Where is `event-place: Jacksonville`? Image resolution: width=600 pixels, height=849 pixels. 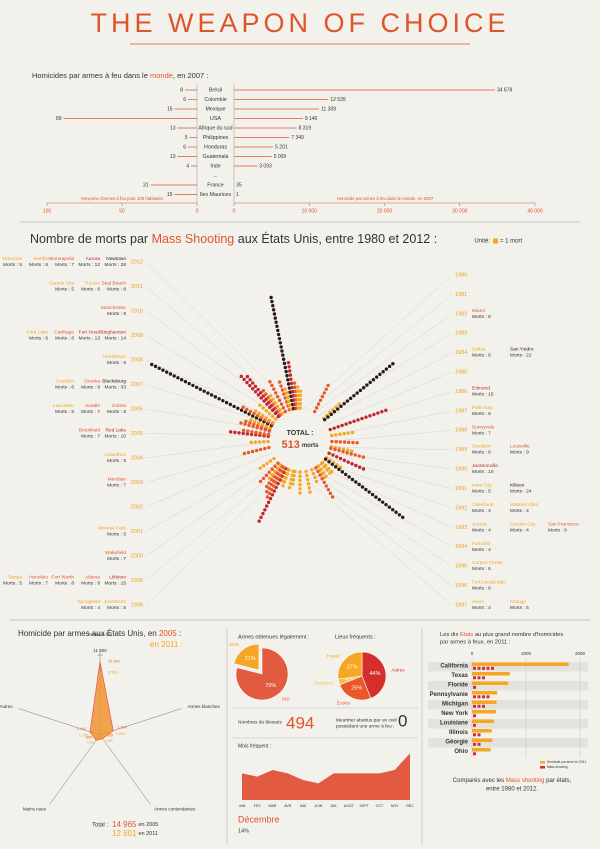 event-place: Jacksonville is located at coordinates (485, 466).